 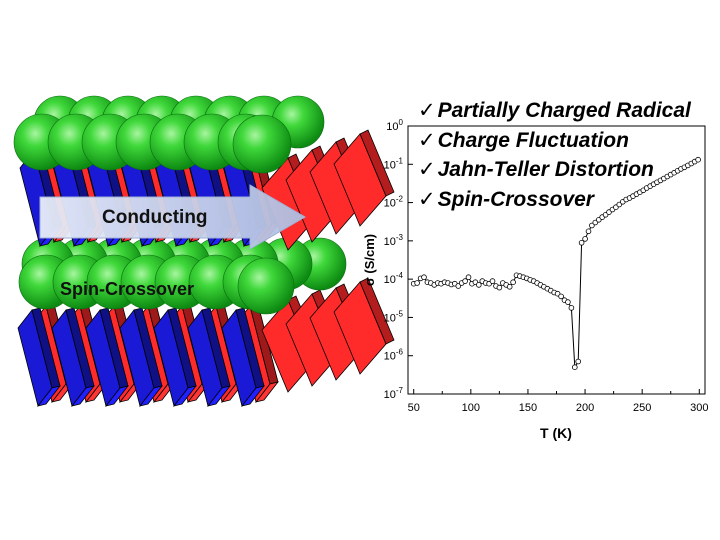 I want to click on feature-text: Charge Fluctuation, so click(x=533, y=140).